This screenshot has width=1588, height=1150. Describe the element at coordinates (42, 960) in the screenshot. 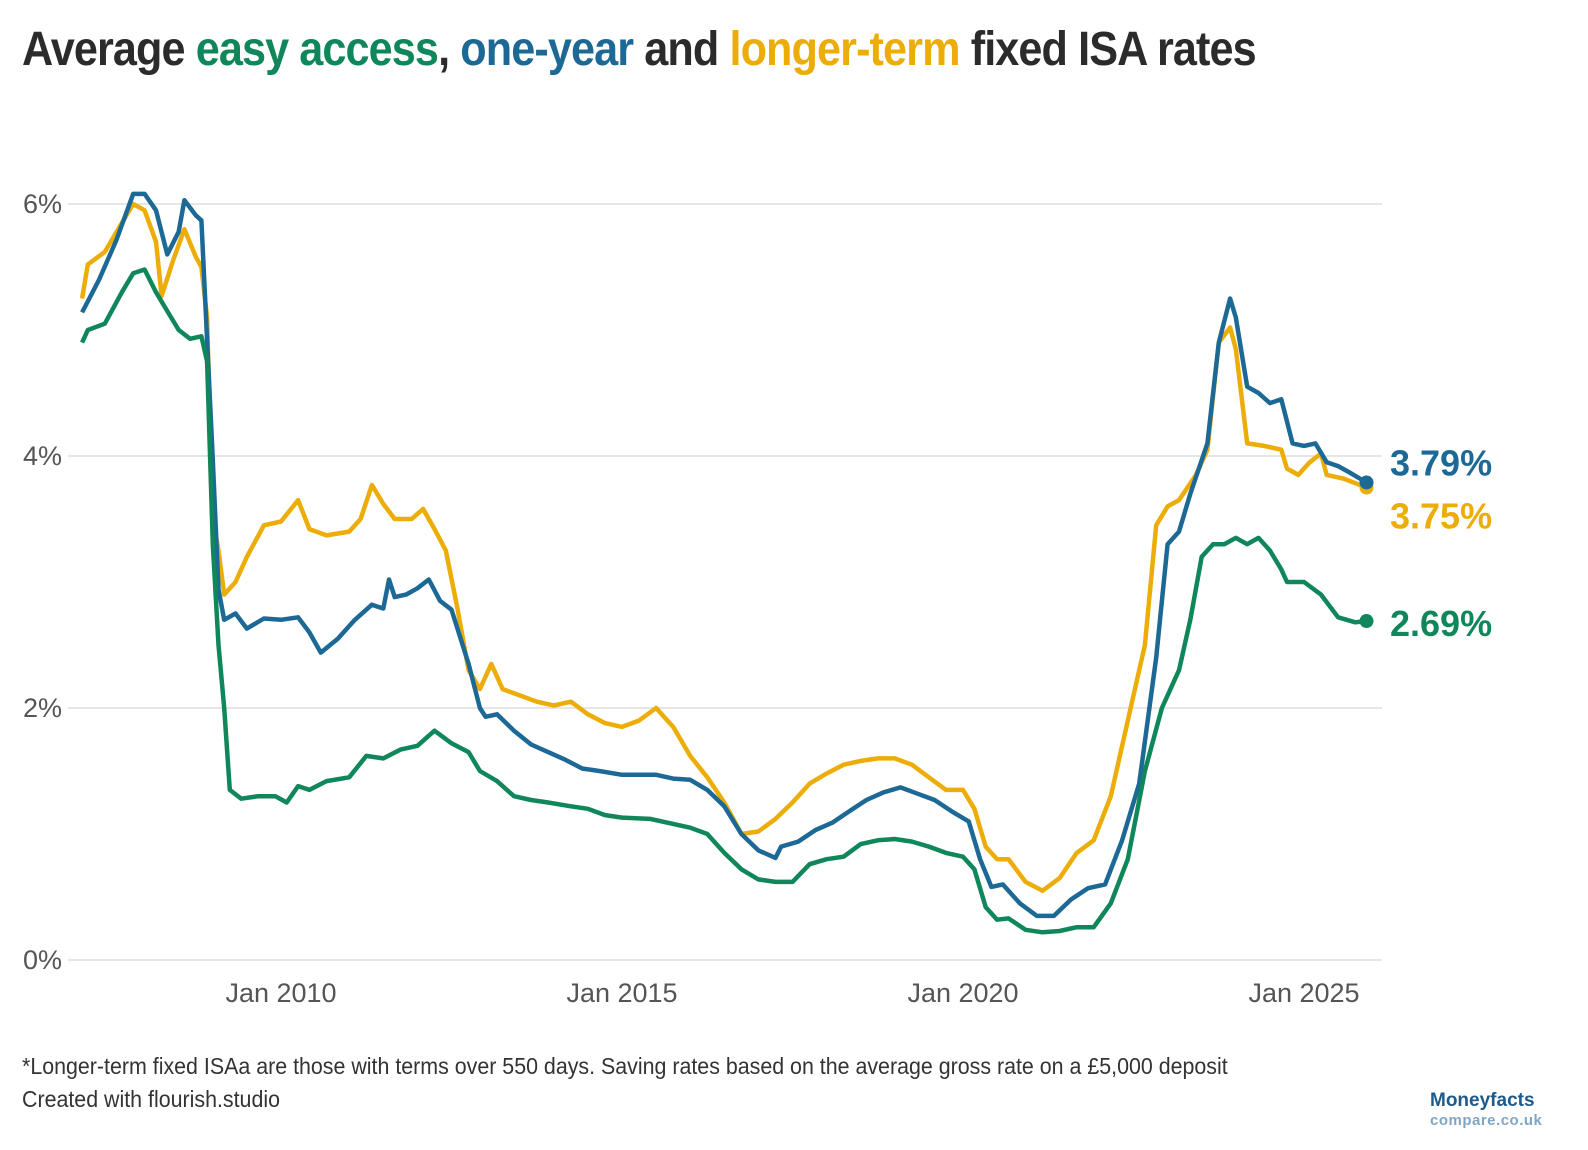

I see `y-tick-label: 0%` at that location.